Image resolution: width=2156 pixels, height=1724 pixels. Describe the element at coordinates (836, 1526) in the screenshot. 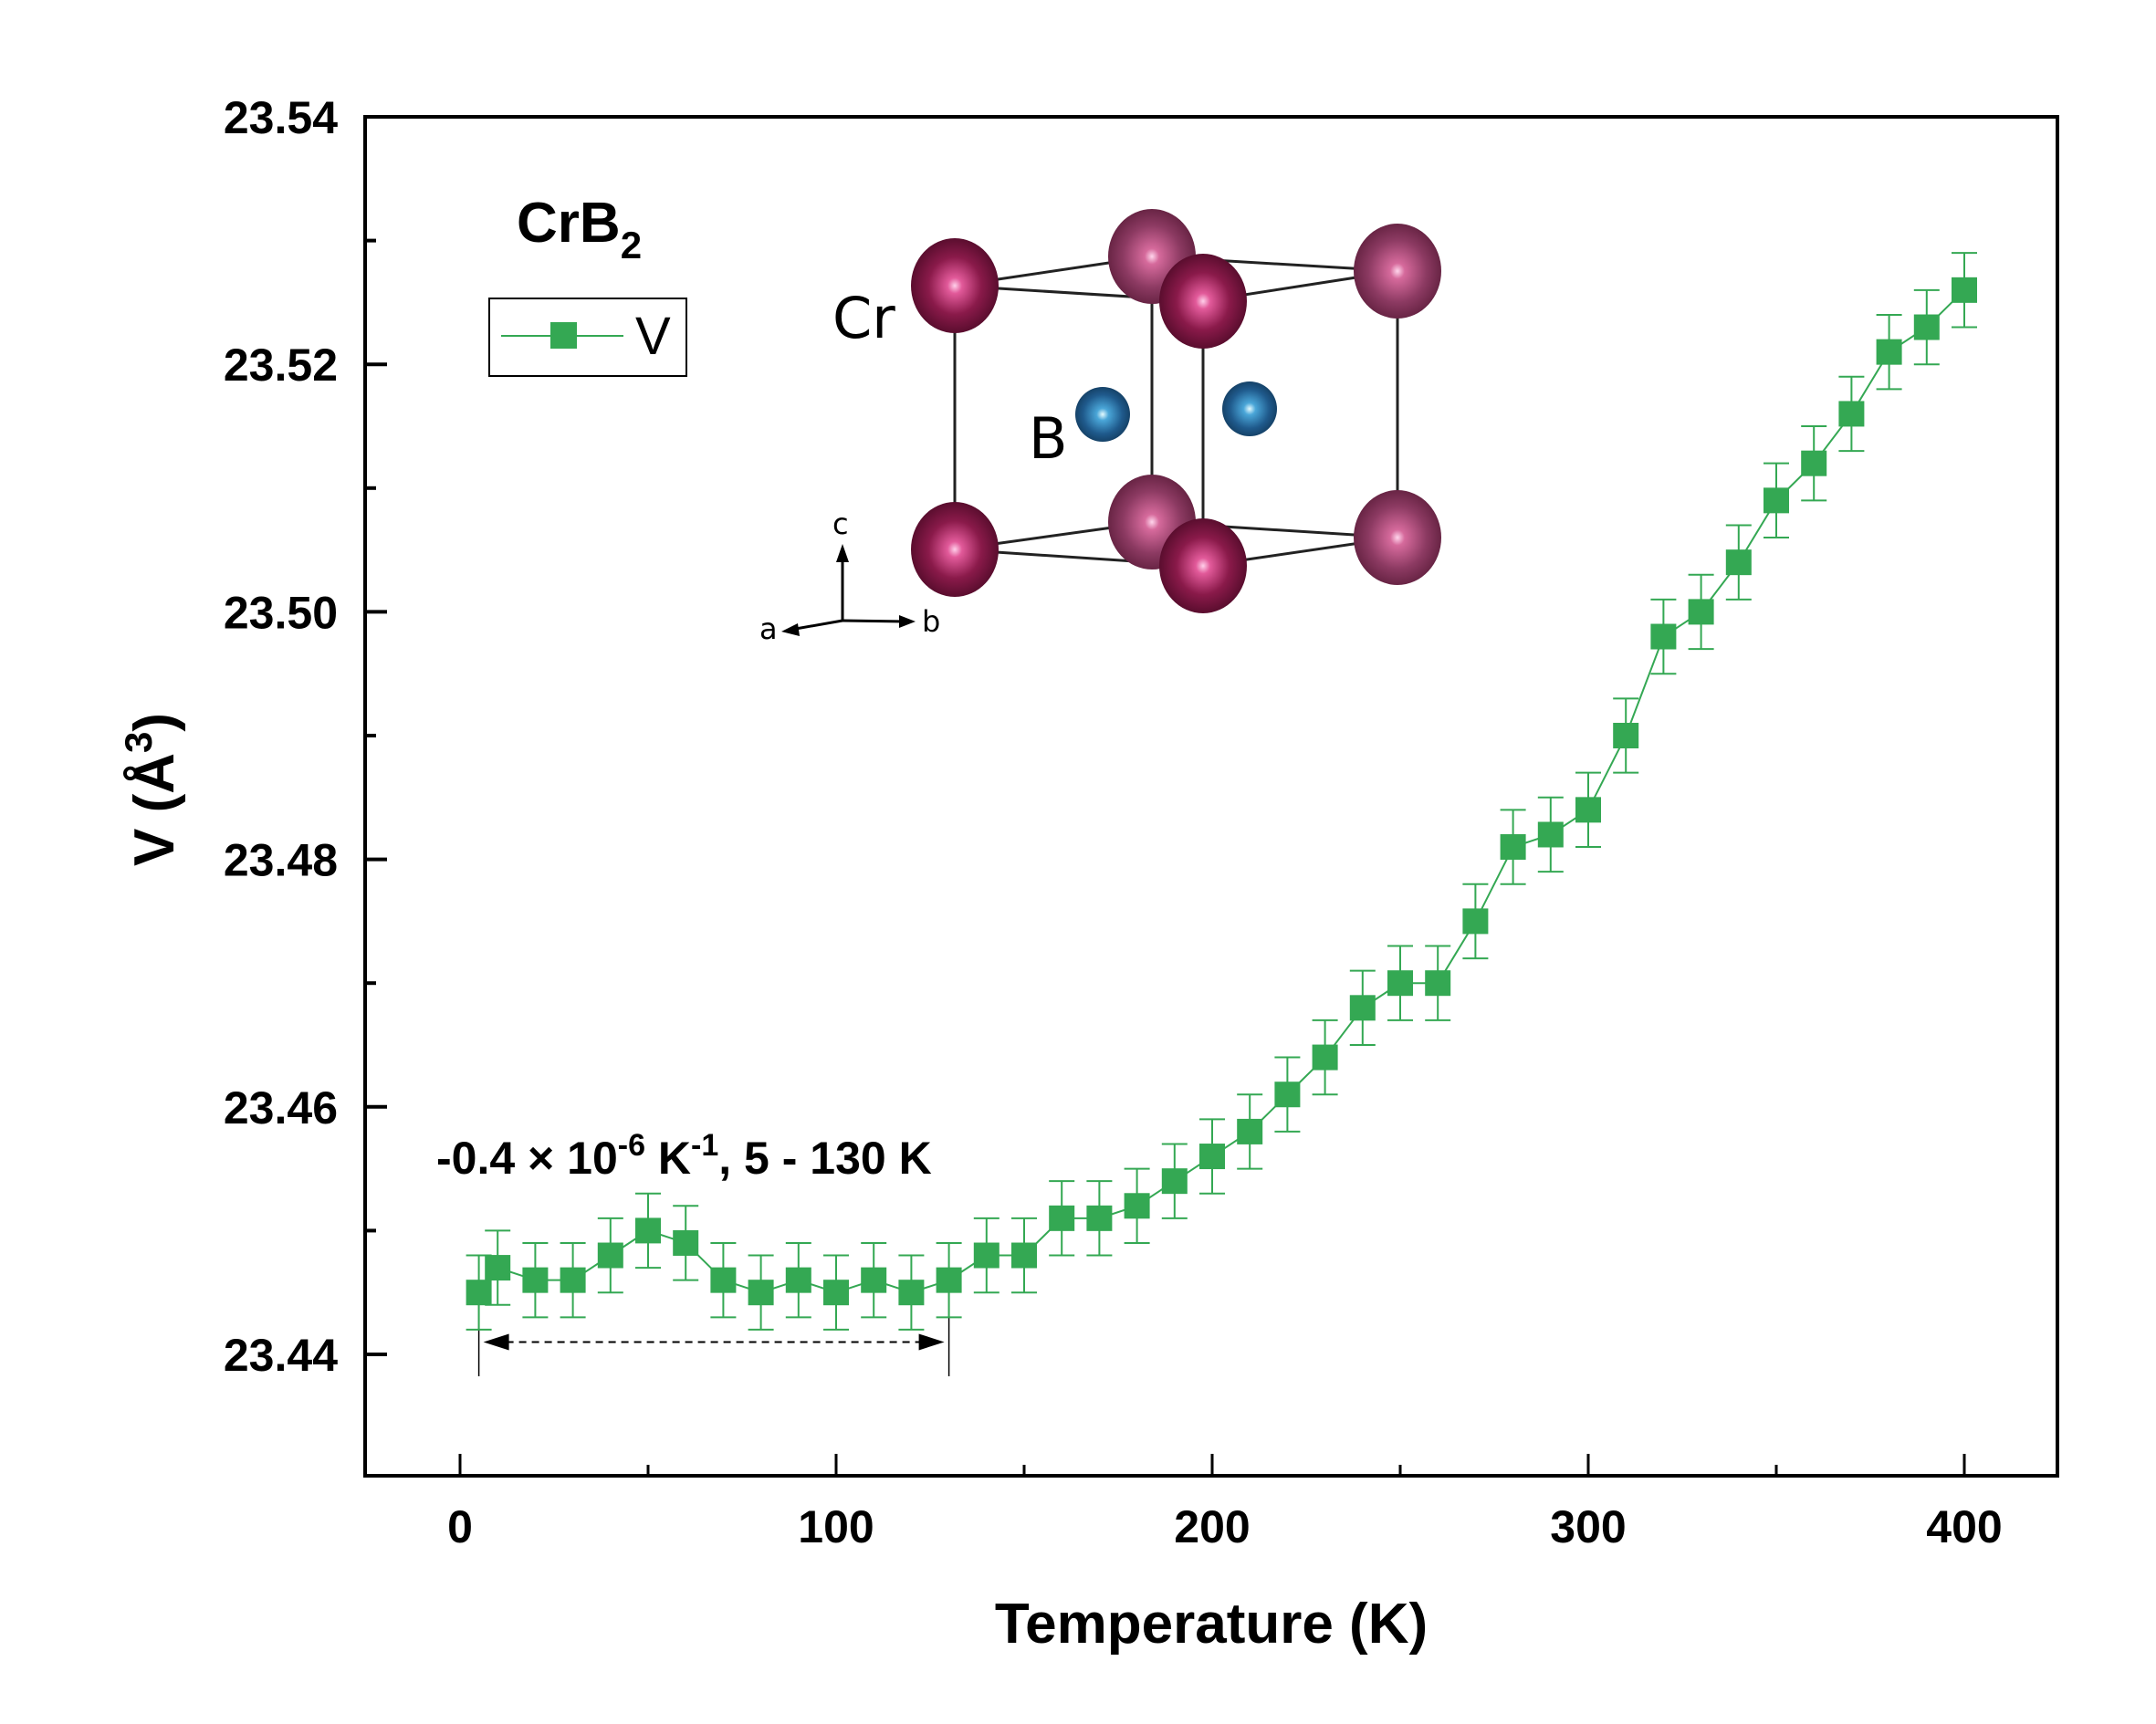

I see `x-tick-label: 100` at that location.